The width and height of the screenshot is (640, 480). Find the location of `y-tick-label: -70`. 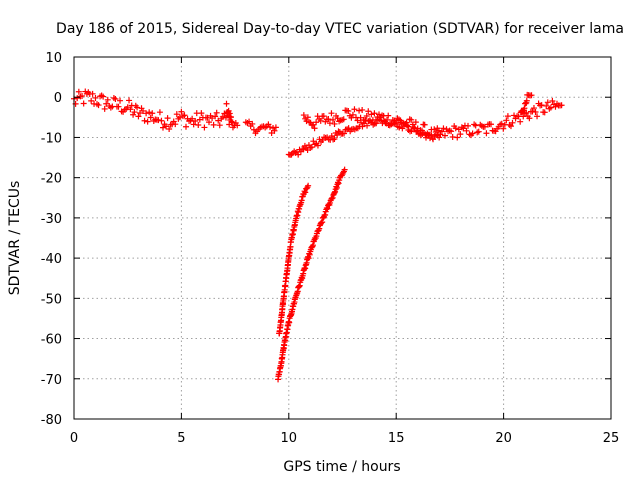

y-tick-label: -70 is located at coordinates (51, 380).